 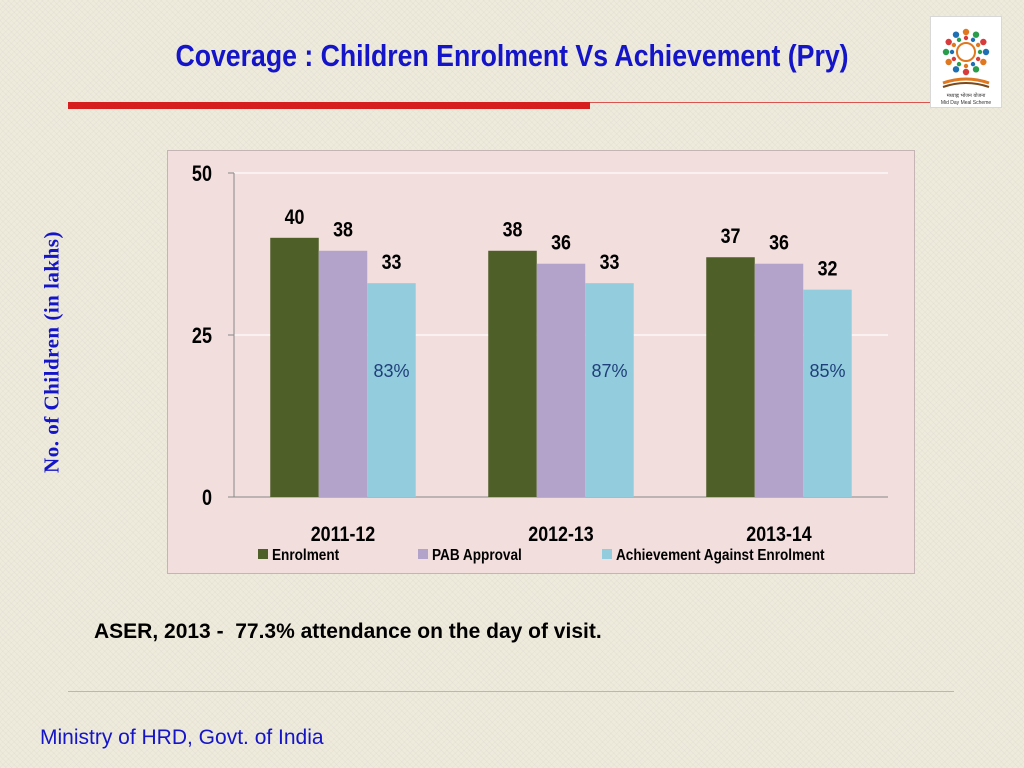 What do you see at coordinates (511, 691) in the screenshot?
I see `footer-divider` at bounding box center [511, 691].